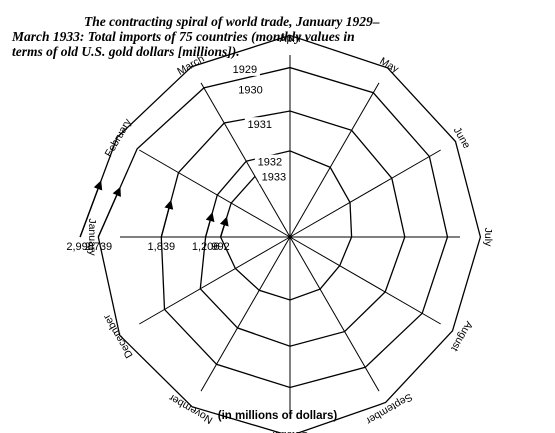 This screenshot has width=555, height=433. Describe the element at coordinates (277, 416) in the screenshot. I see `unit-note: (in millions of dollars)` at that location.